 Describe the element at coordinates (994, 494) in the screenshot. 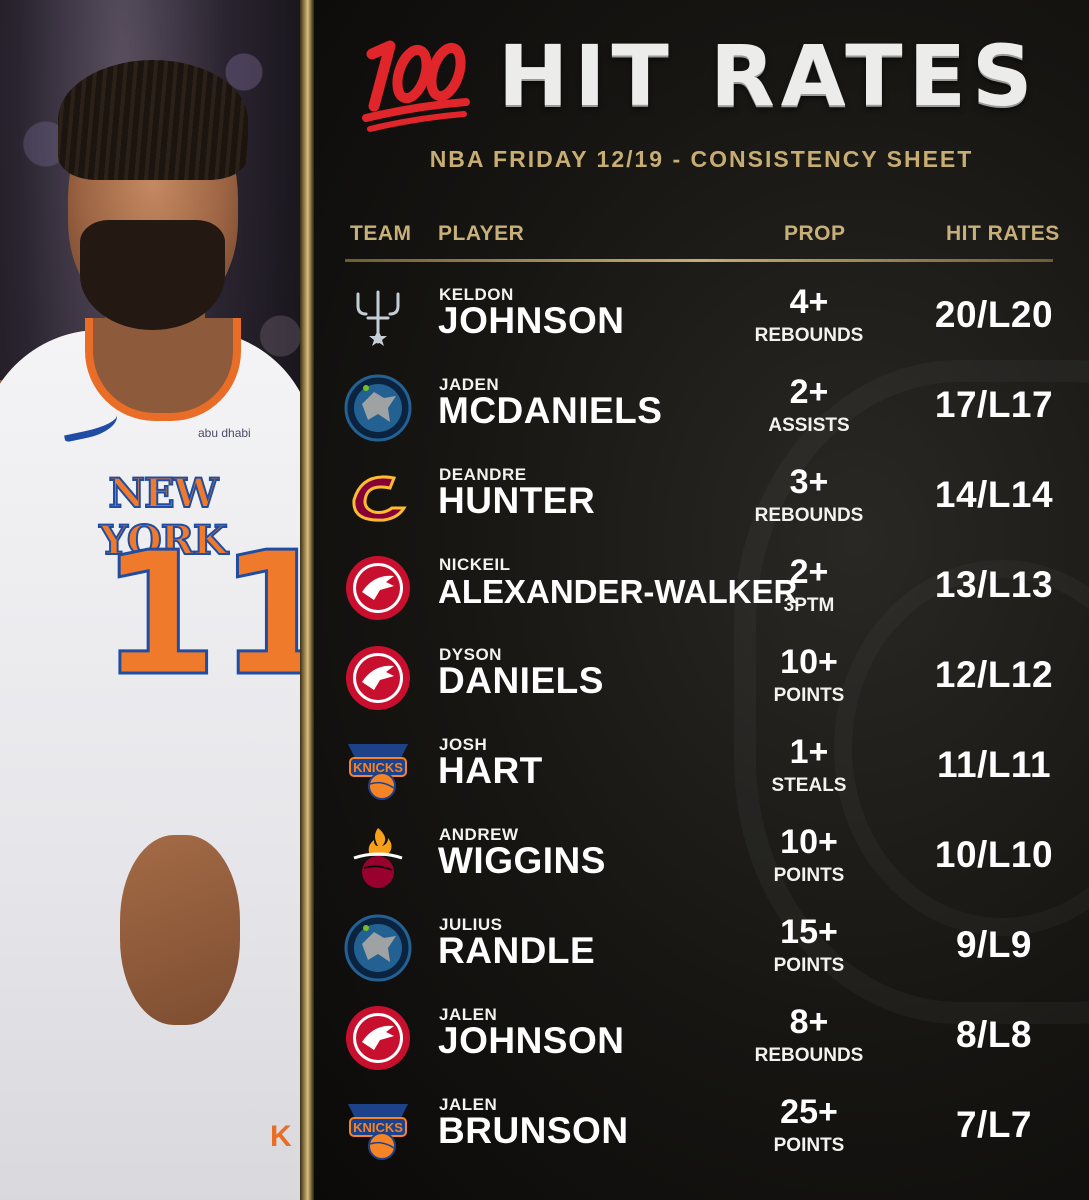

I see `hit-rate: 14/L14` at that location.